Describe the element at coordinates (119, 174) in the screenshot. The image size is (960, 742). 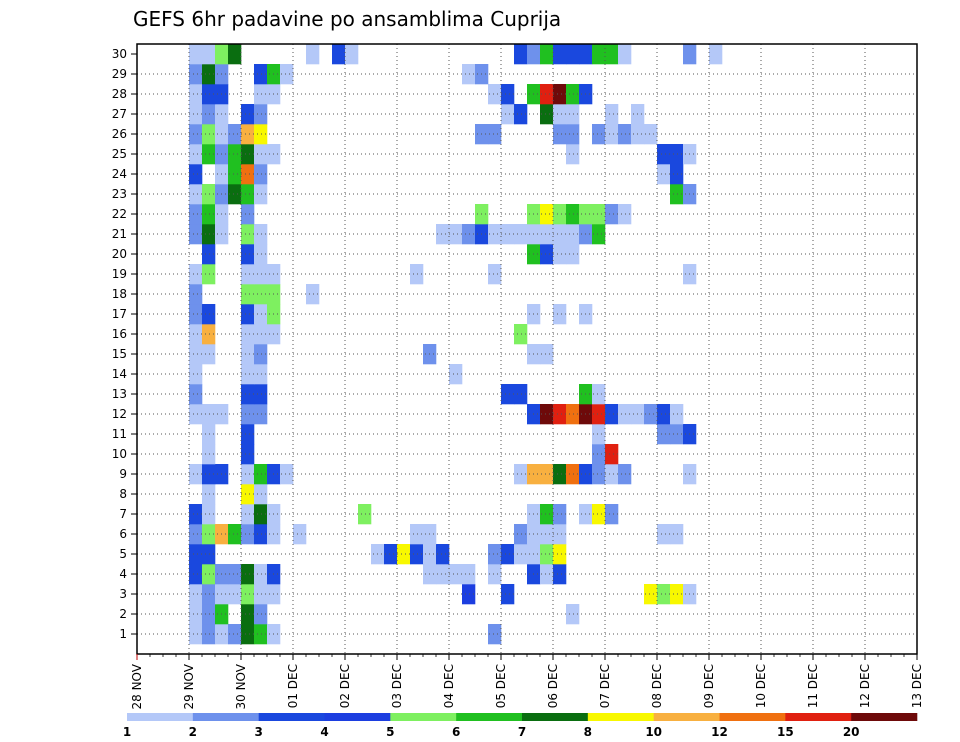
I see `y-tick-label: 24` at that location.